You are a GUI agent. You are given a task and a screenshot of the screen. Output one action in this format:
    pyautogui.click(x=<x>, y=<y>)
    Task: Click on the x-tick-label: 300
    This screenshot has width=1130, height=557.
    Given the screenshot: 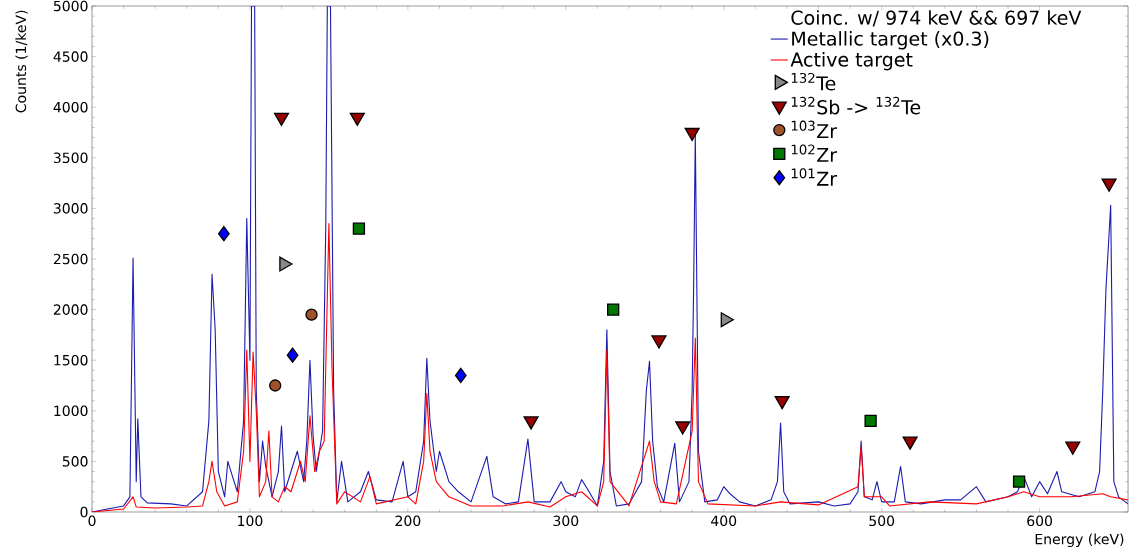 What is the action you would take?
    pyautogui.click(x=566, y=521)
    